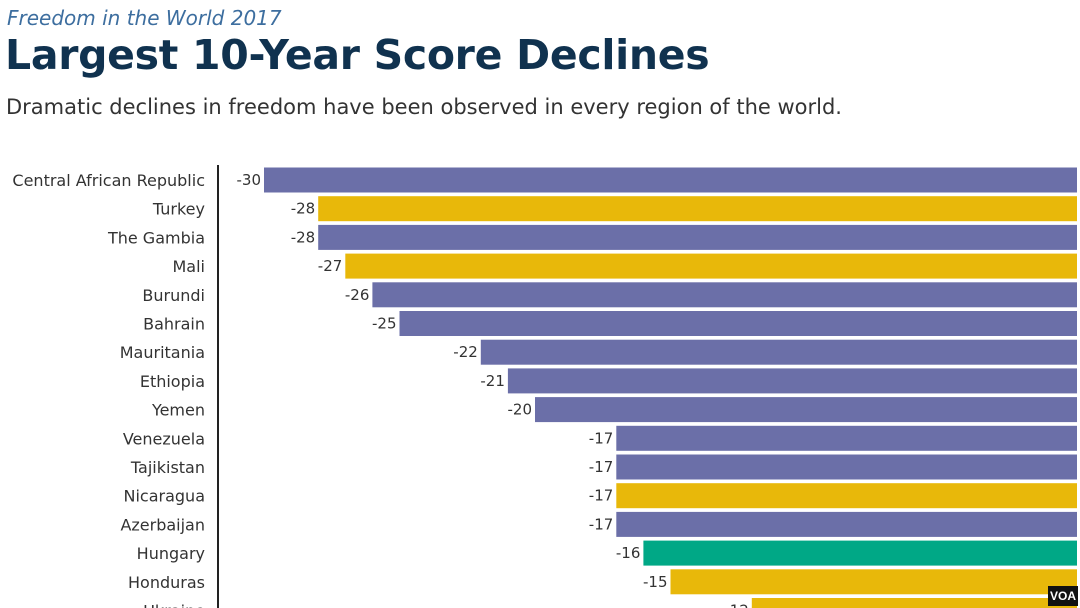 This screenshot has height=608, width=1080. Describe the element at coordinates (1063, 596) in the screenshot. I see `voa-logo: VOA` at that location.